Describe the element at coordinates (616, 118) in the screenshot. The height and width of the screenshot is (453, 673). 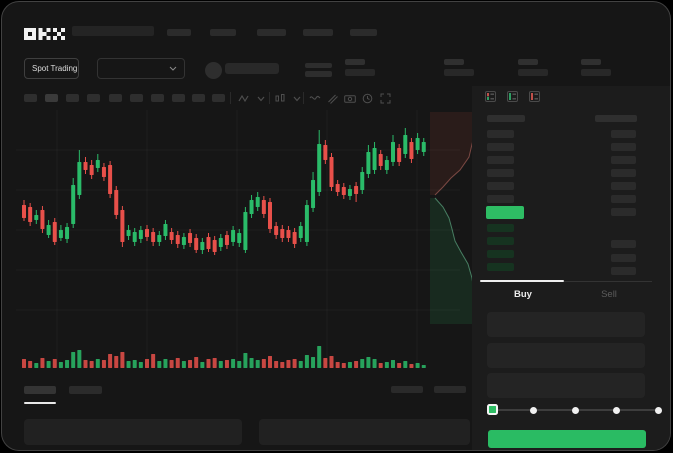
I see `book-amount-header-placeholder` at that location.